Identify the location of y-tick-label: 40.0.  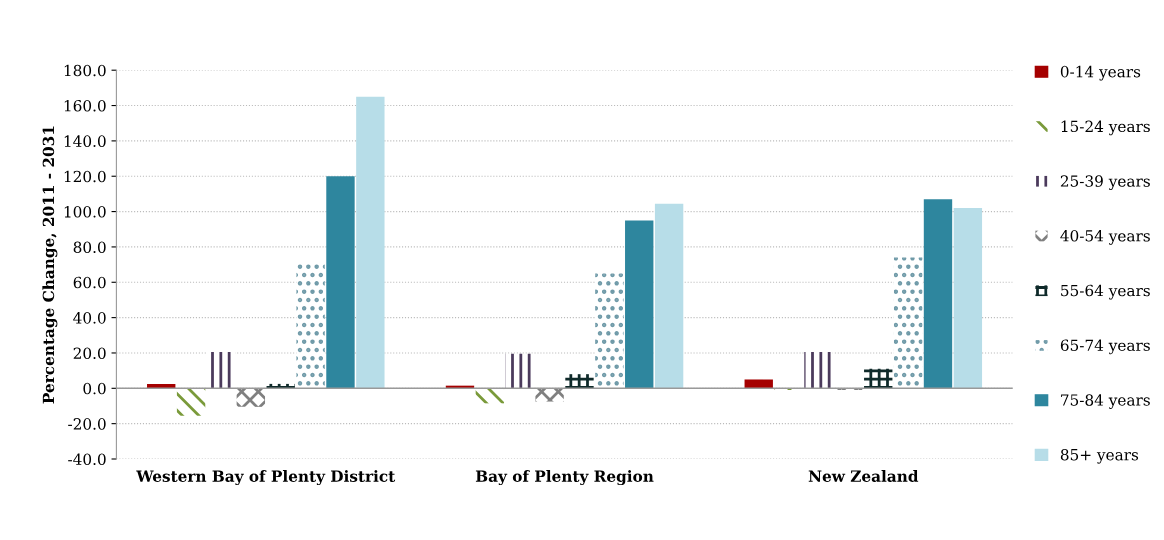
(89, 318).